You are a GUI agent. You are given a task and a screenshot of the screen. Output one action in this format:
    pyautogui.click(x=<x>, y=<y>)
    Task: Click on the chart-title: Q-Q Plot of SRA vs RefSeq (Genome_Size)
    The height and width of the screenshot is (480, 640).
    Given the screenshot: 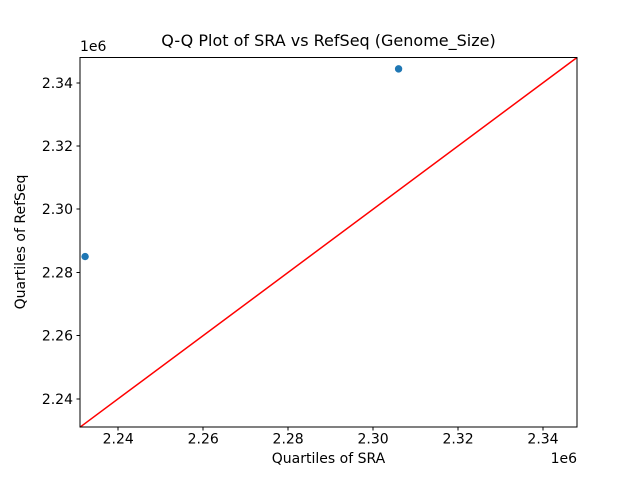 What is the action you would take?
    pyautogui.click(x=328, y=40)
    